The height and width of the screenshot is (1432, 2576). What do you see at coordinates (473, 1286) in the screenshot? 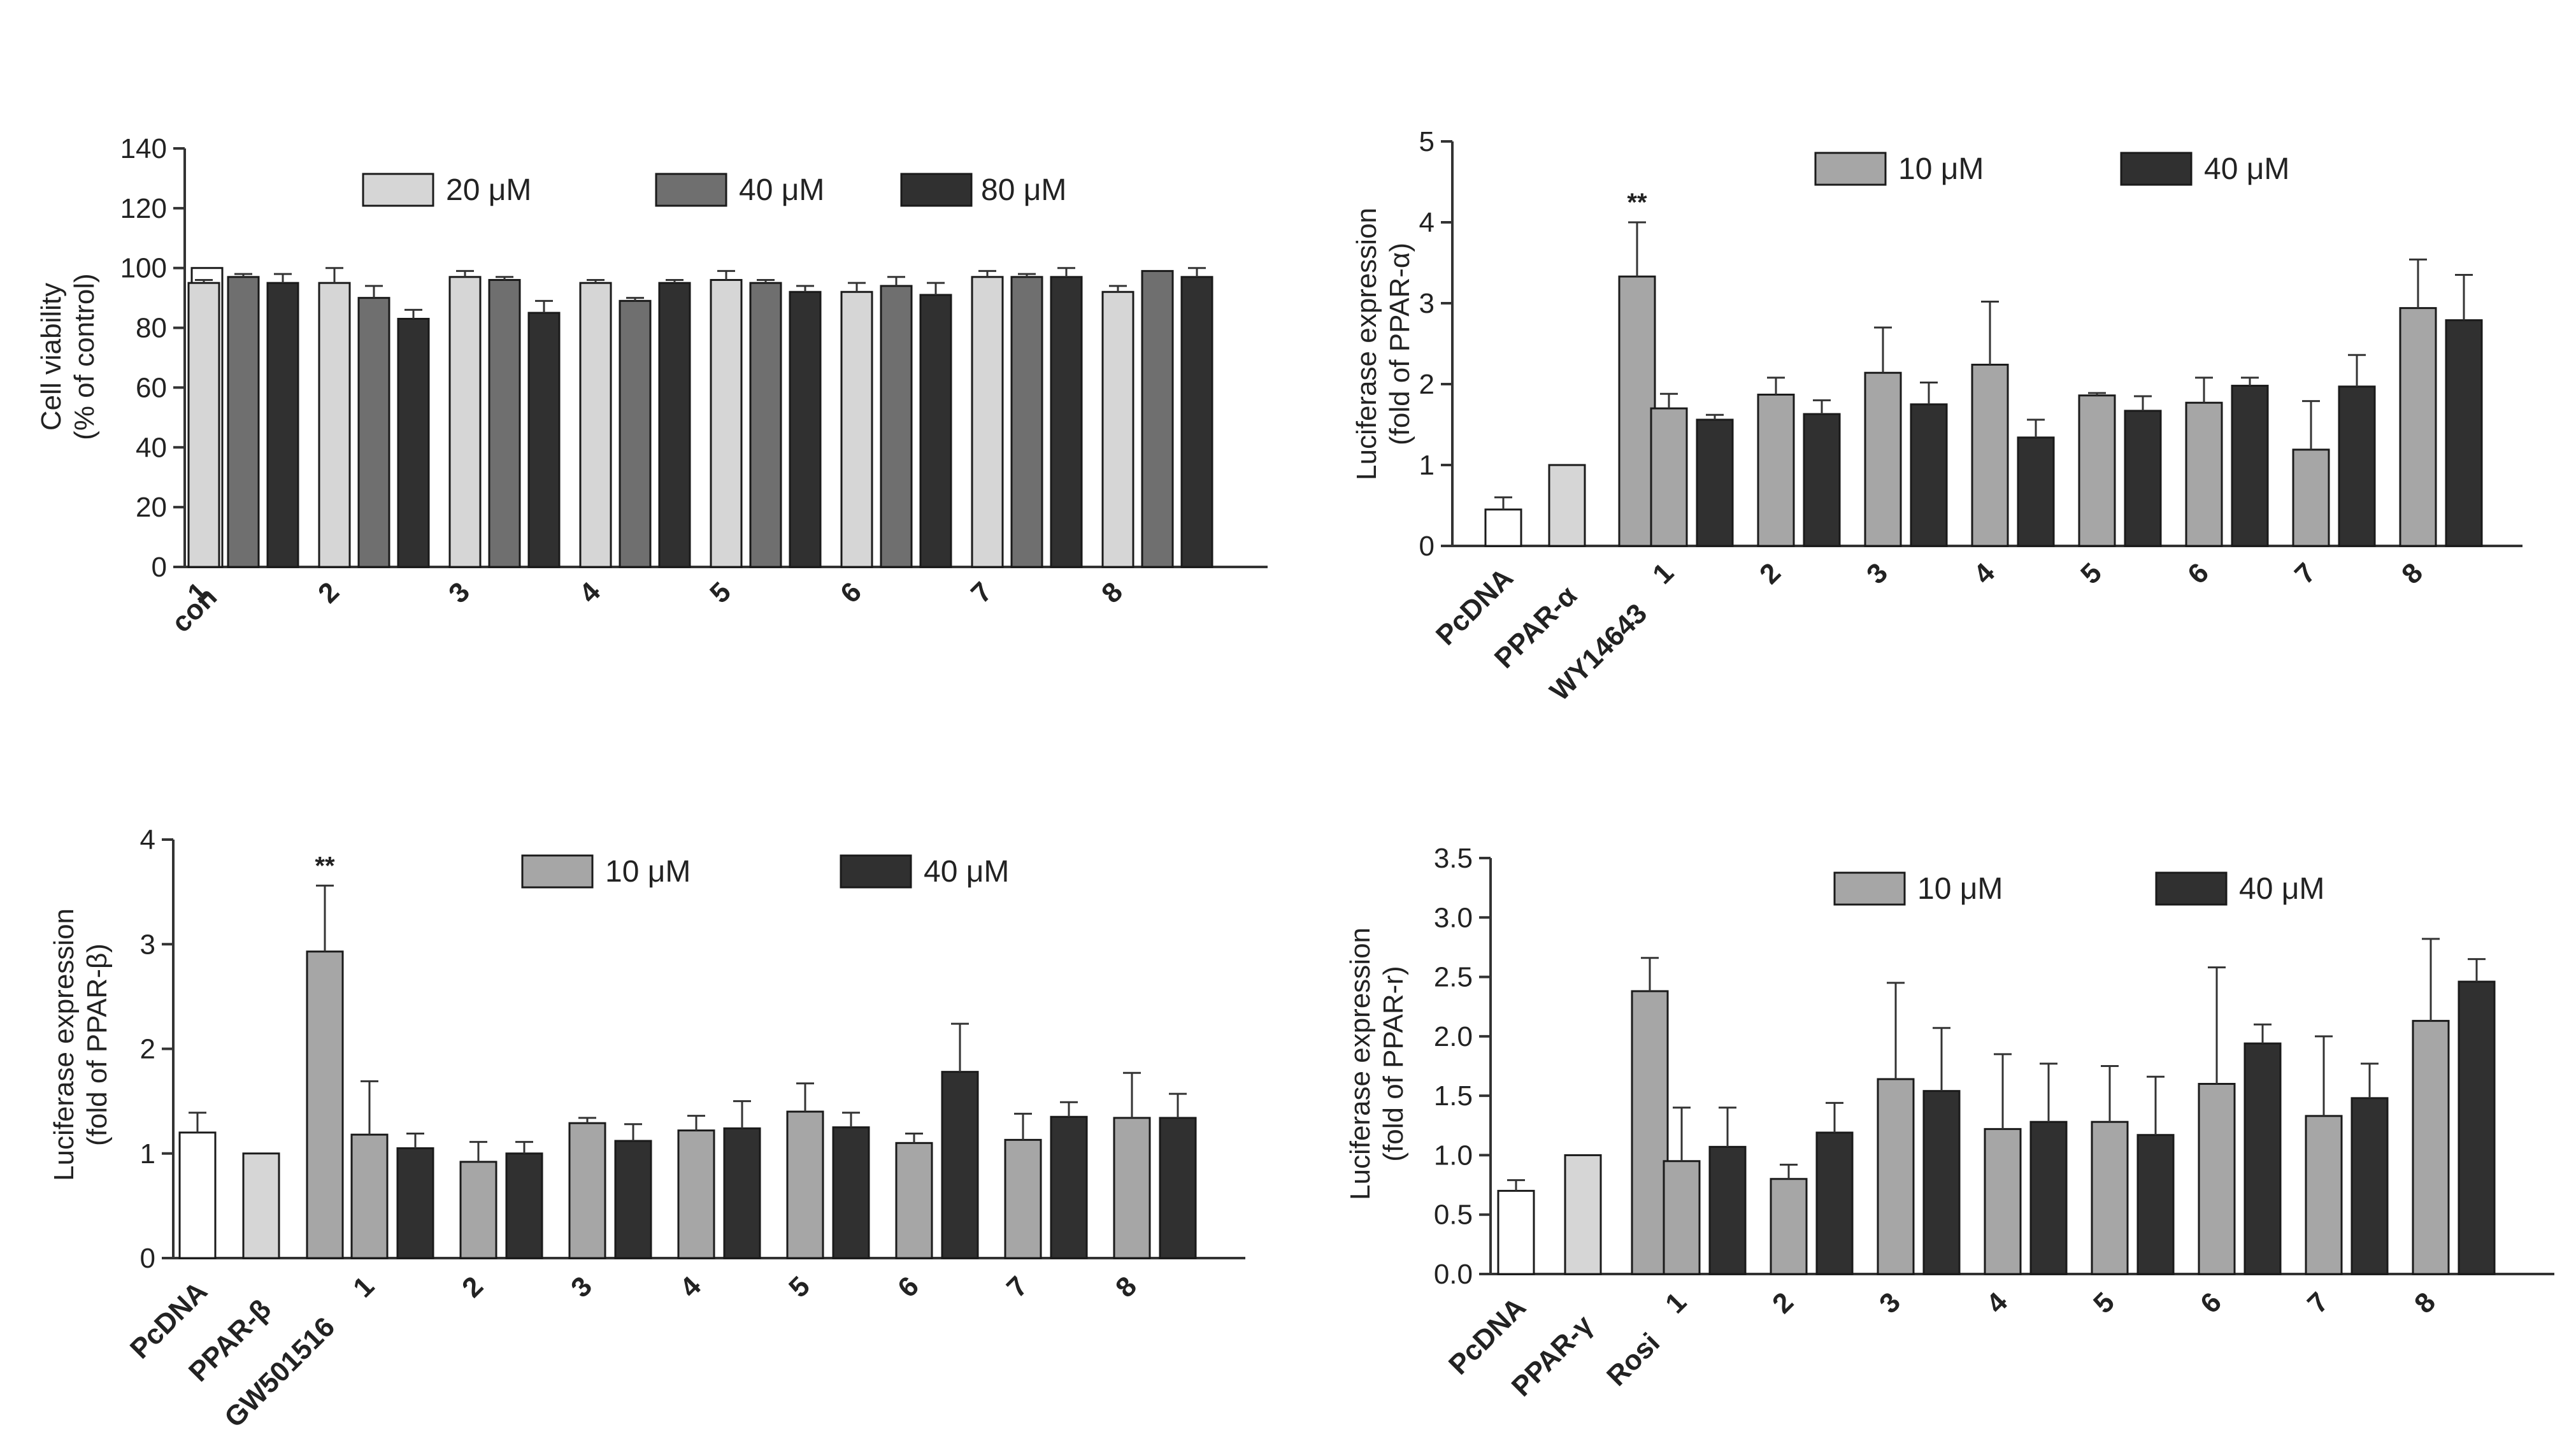
I see `category-label: 2` at bounding box center [473, 1286].